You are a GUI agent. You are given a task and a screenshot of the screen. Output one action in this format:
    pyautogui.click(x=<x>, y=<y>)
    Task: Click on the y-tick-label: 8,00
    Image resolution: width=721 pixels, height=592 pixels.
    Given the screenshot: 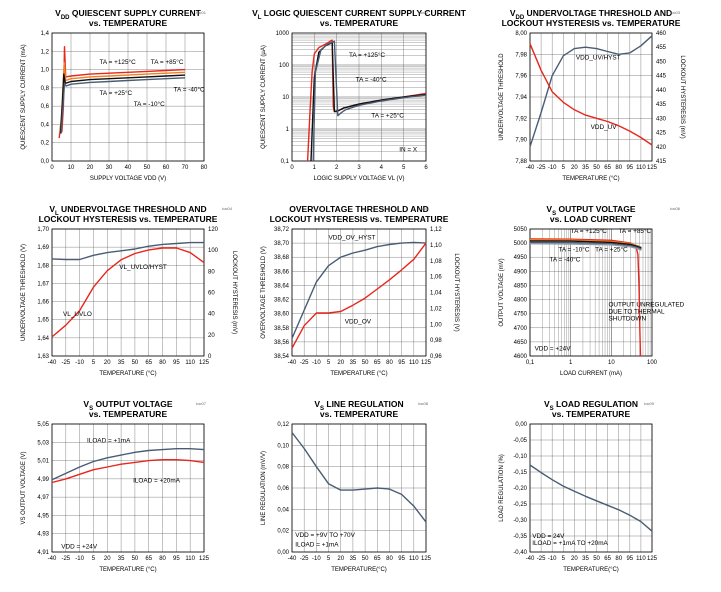 What is the action you would take?
    pyautogui.click(x=521, y=34)
    